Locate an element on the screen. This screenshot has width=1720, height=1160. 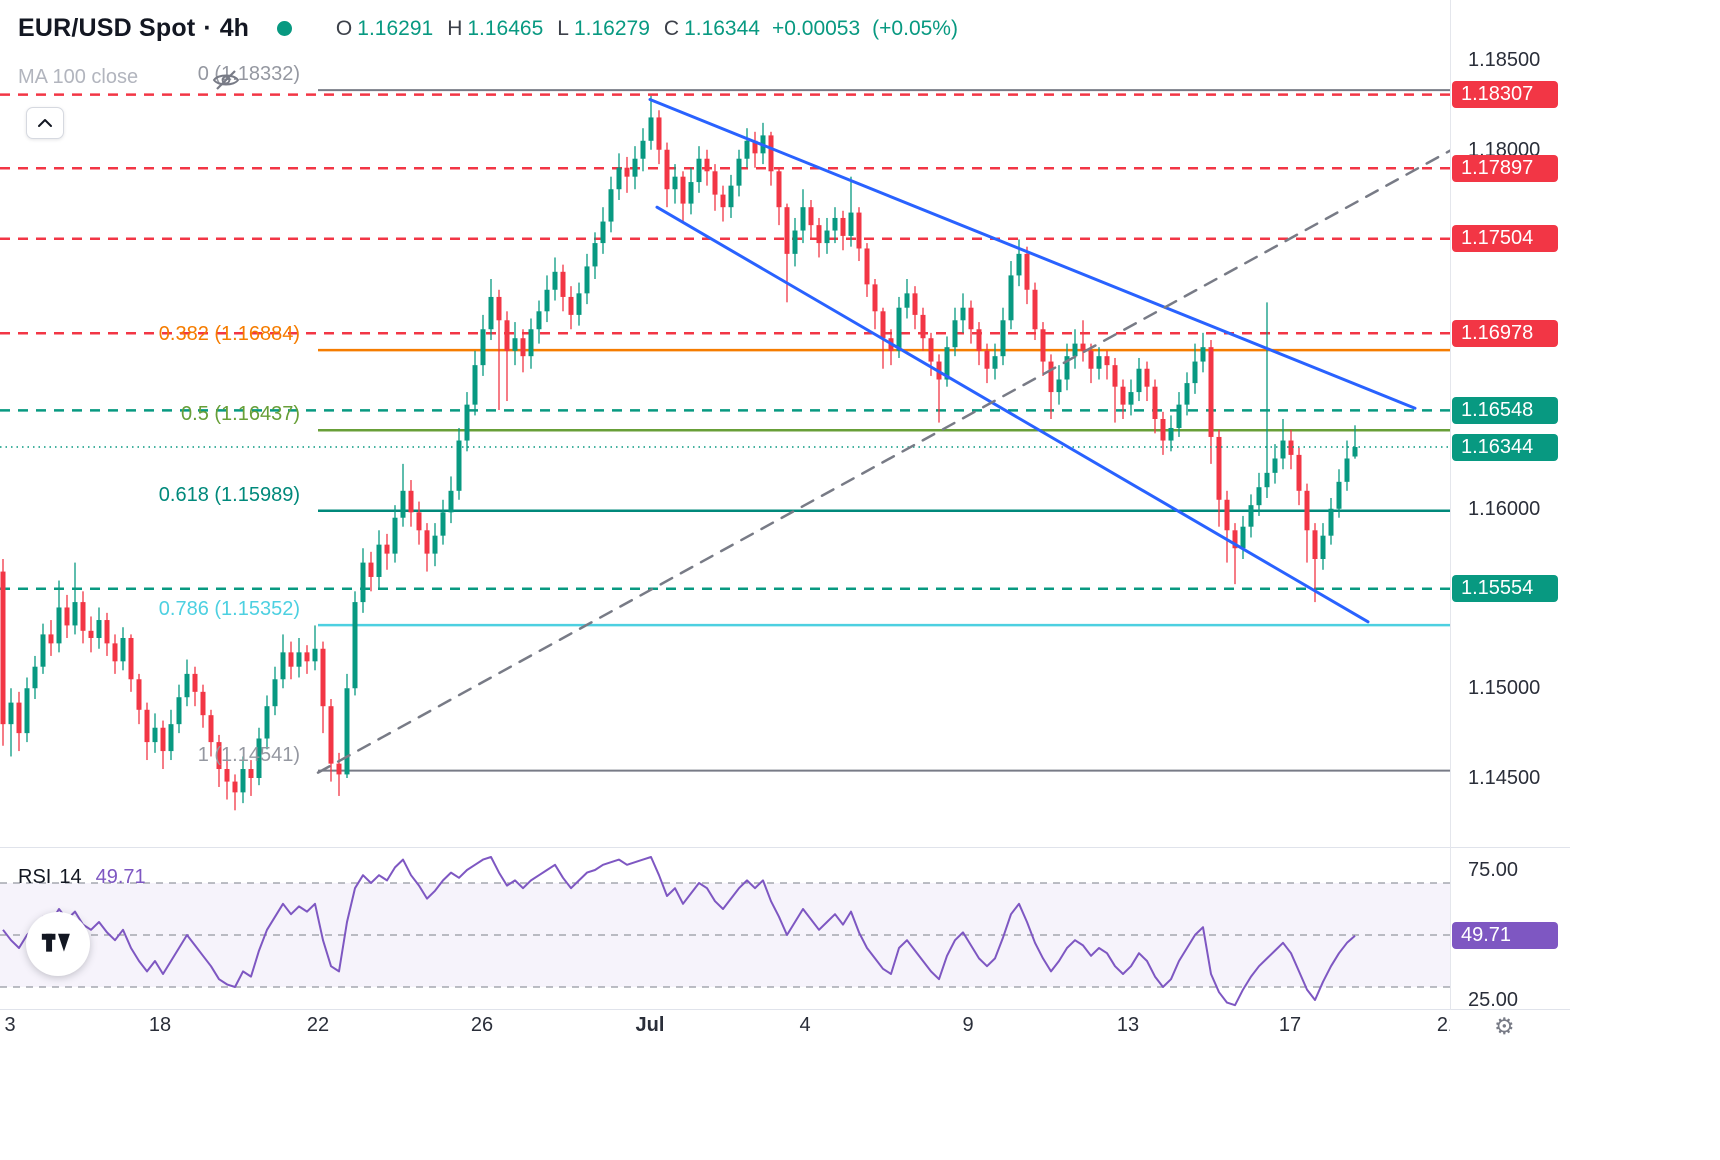
time-axis-label: 13 is located at coordinates (1128, 1025).